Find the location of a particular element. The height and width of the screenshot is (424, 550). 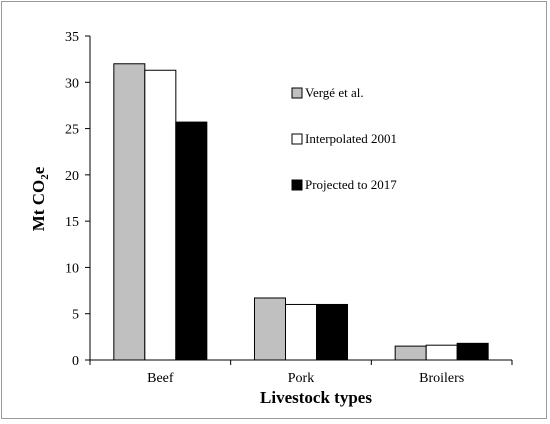

y-axis-title: Mt CO2e is located at coordinates (40, 198).